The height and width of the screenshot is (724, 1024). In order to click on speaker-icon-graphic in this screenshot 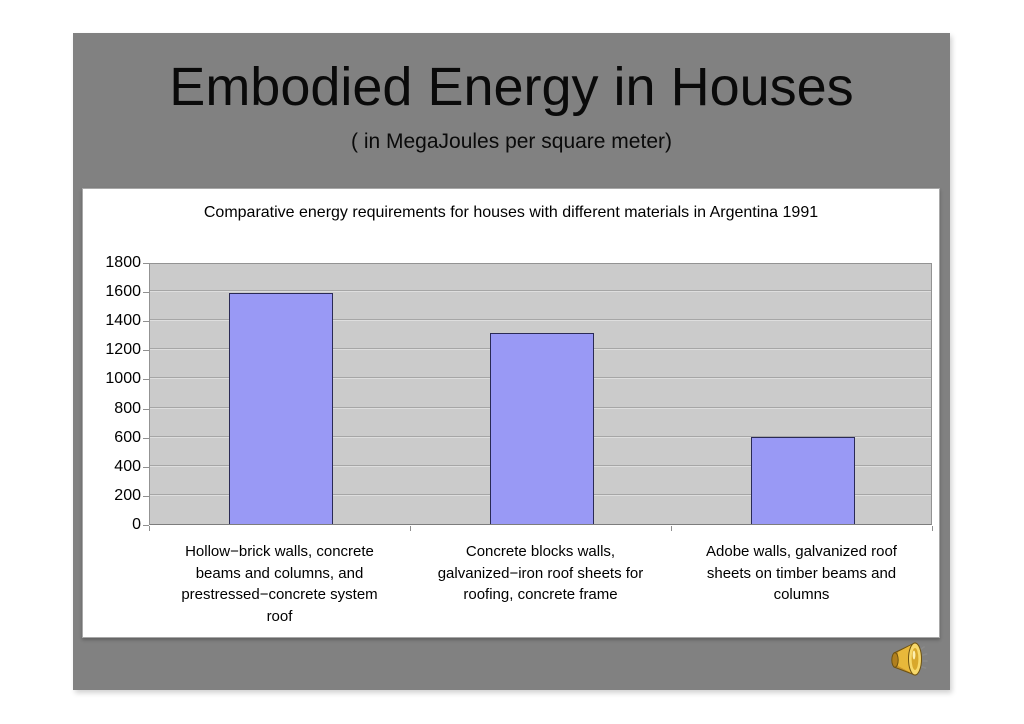, I will do `click(909, 659)`.